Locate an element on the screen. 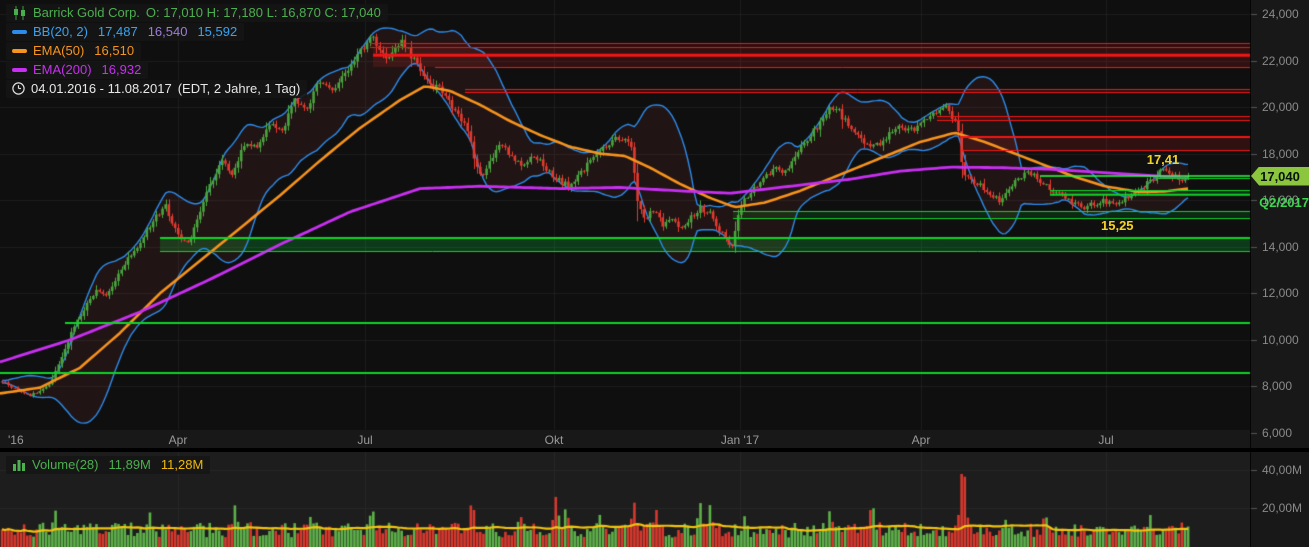  ohlc-values: O: 17,010 H: 17,180 L: 16,870 C: 17,040 is located at coordinates (263, 12).